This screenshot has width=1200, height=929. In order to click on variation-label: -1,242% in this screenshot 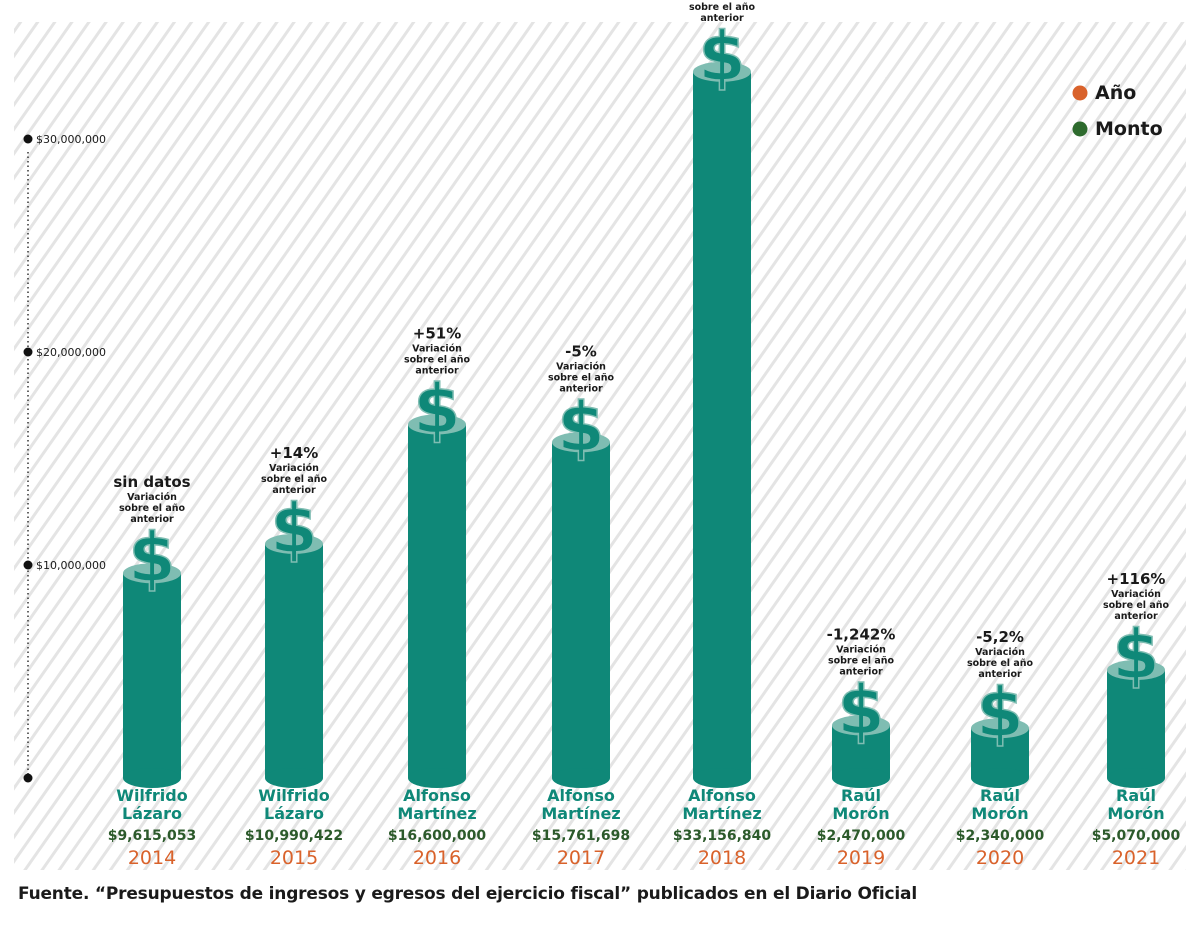, I will do `click(861, 634)`.